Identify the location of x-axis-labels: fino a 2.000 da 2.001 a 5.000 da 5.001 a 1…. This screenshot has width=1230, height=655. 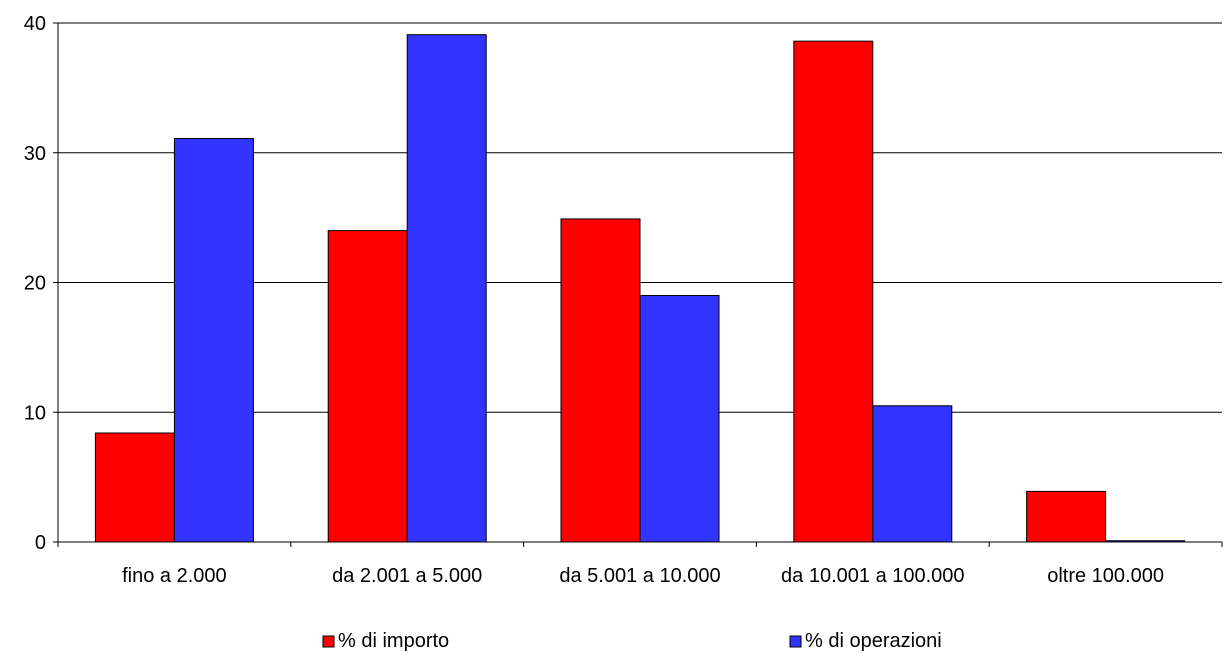
(643, 576).